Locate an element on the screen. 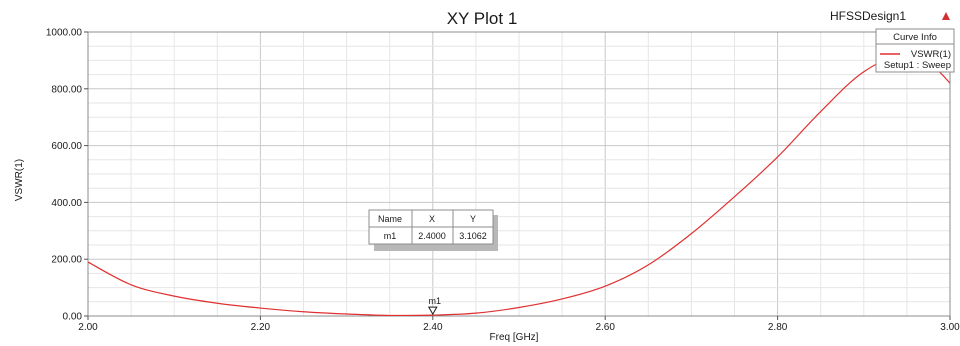 This screenshot has width=960, height=346. legend: Curve Info VSWR(1) Setup1 : Sweep is located at coordinates (915, 50).